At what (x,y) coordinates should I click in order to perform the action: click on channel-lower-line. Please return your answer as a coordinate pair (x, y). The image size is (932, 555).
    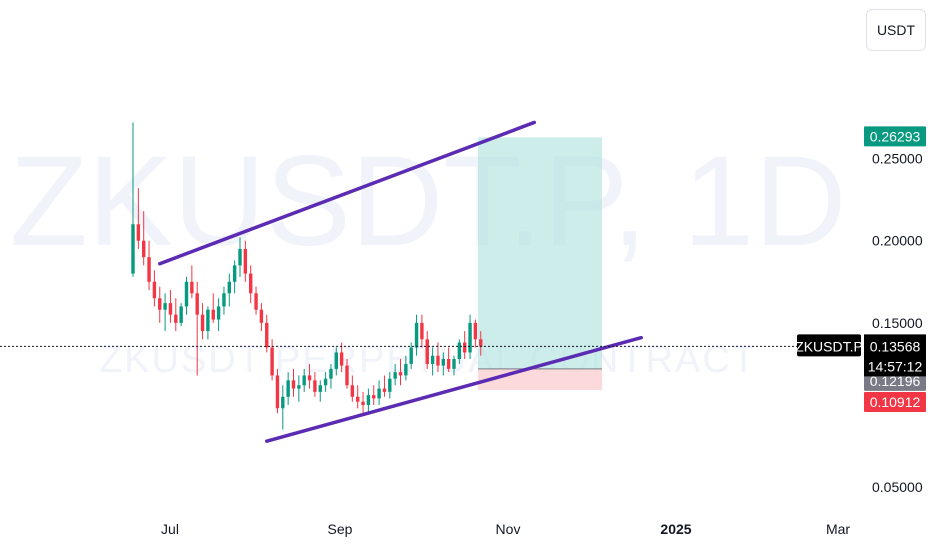
    Looking at the image, I should click on (454, 389).